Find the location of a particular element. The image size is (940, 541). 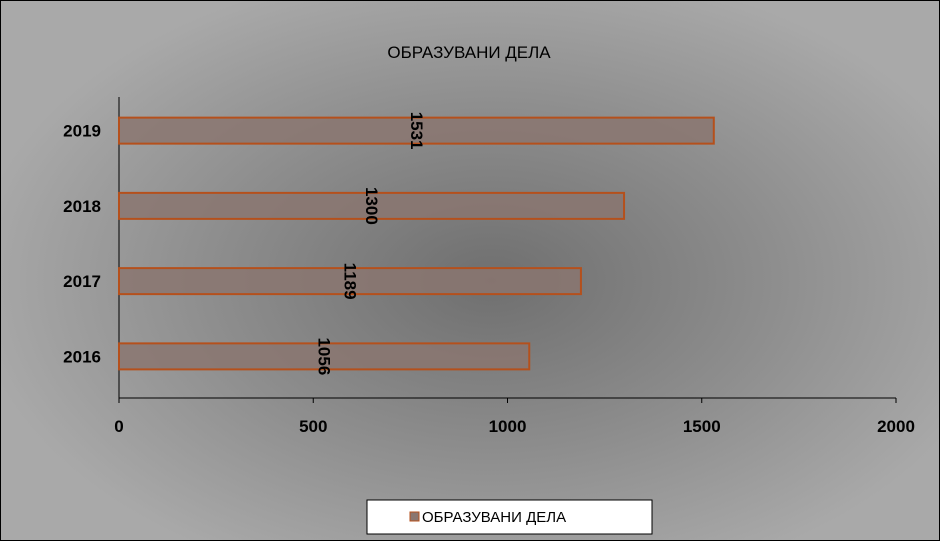

data-label-2017: 1189 is located at coordinates (349, 281).